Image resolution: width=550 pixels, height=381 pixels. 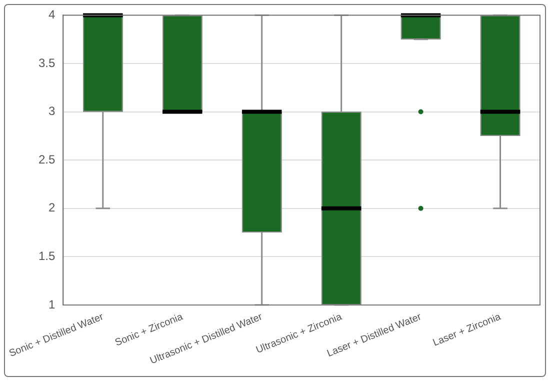 What do you see at coordinates (47, 63) in the screenshot?
I see `y-tick-label: 3.5` at bounding box center [47, 63].